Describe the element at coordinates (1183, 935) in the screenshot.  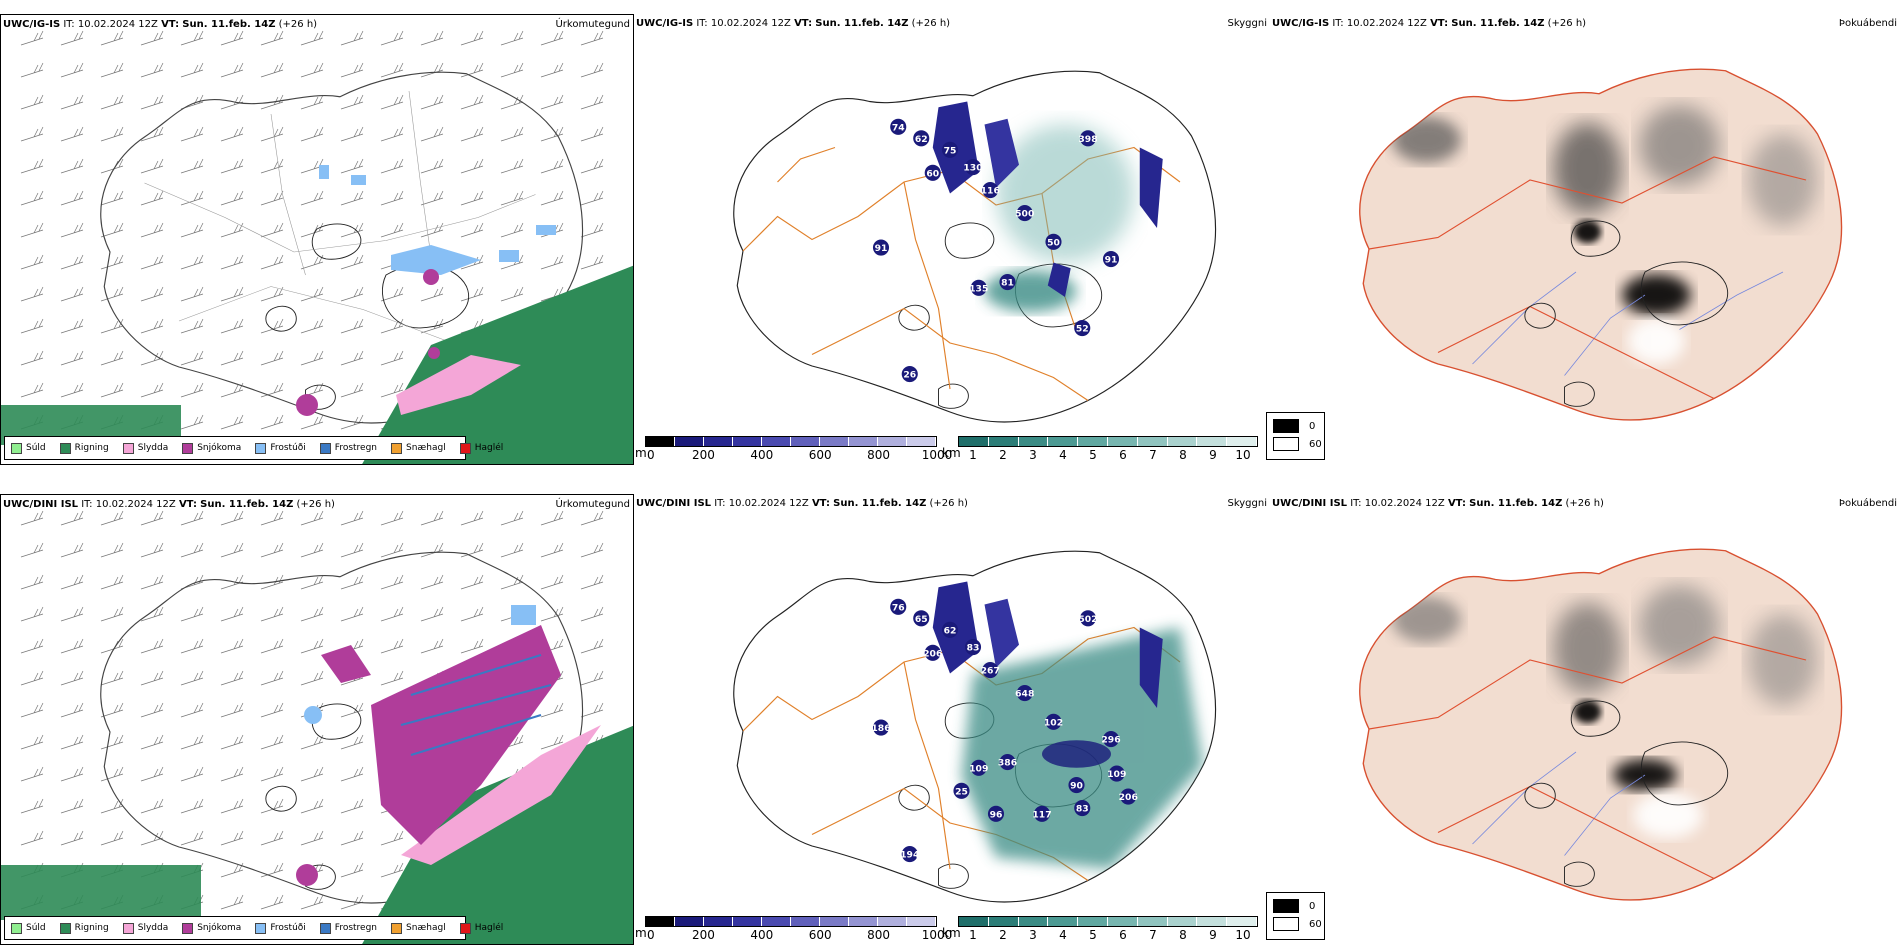
I see `colorbar-tick: 8` at that location.